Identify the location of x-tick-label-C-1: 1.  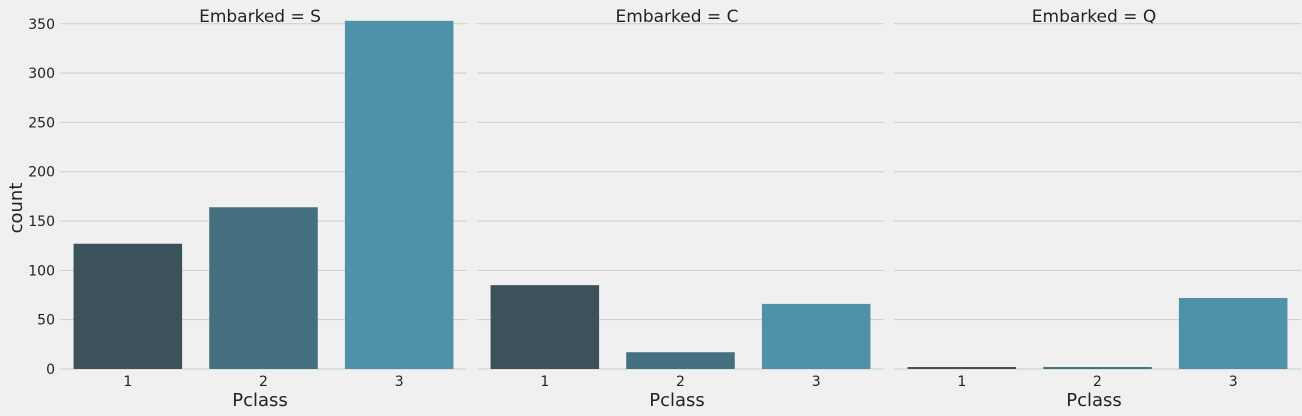
(544, 382).